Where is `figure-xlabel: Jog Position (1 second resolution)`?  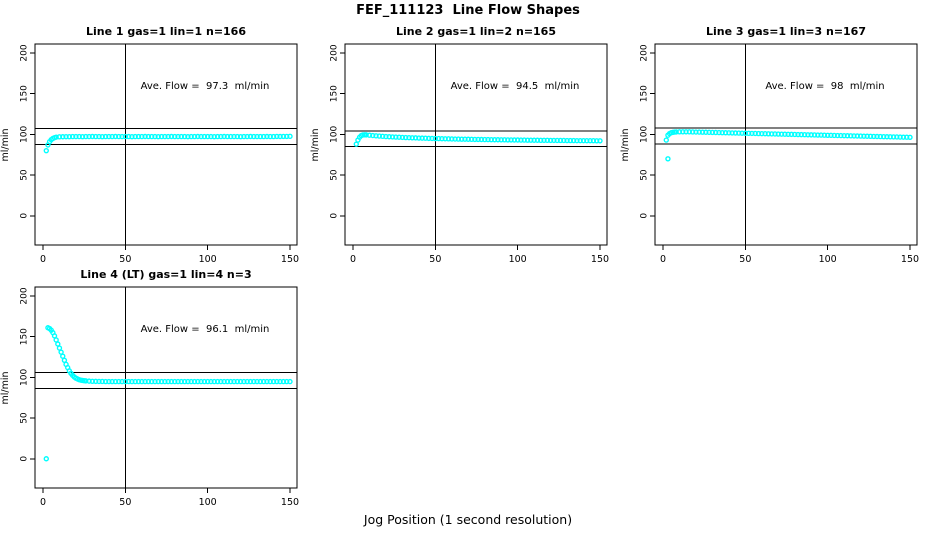
figure-xlabel: Jog Position (1 second resolution) is located at coordinates (468, 519).